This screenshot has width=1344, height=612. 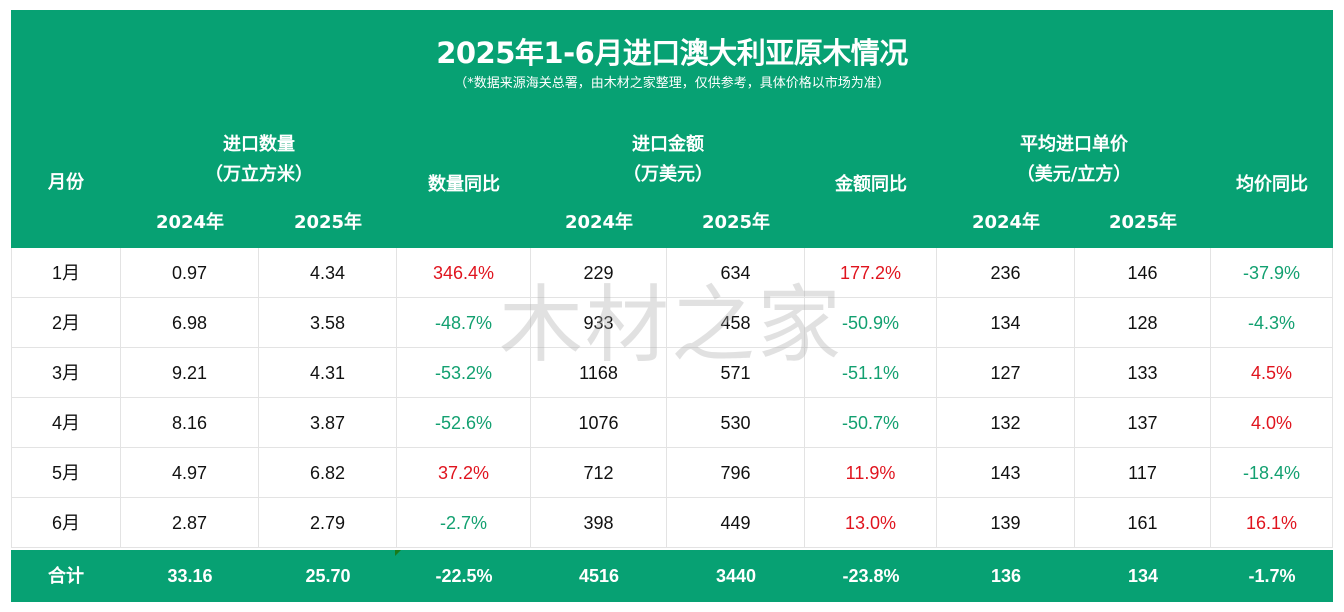 I want to click on page-title: 2025年1-6月进口澳大利亚原木情况, so click(x=672, y=53).